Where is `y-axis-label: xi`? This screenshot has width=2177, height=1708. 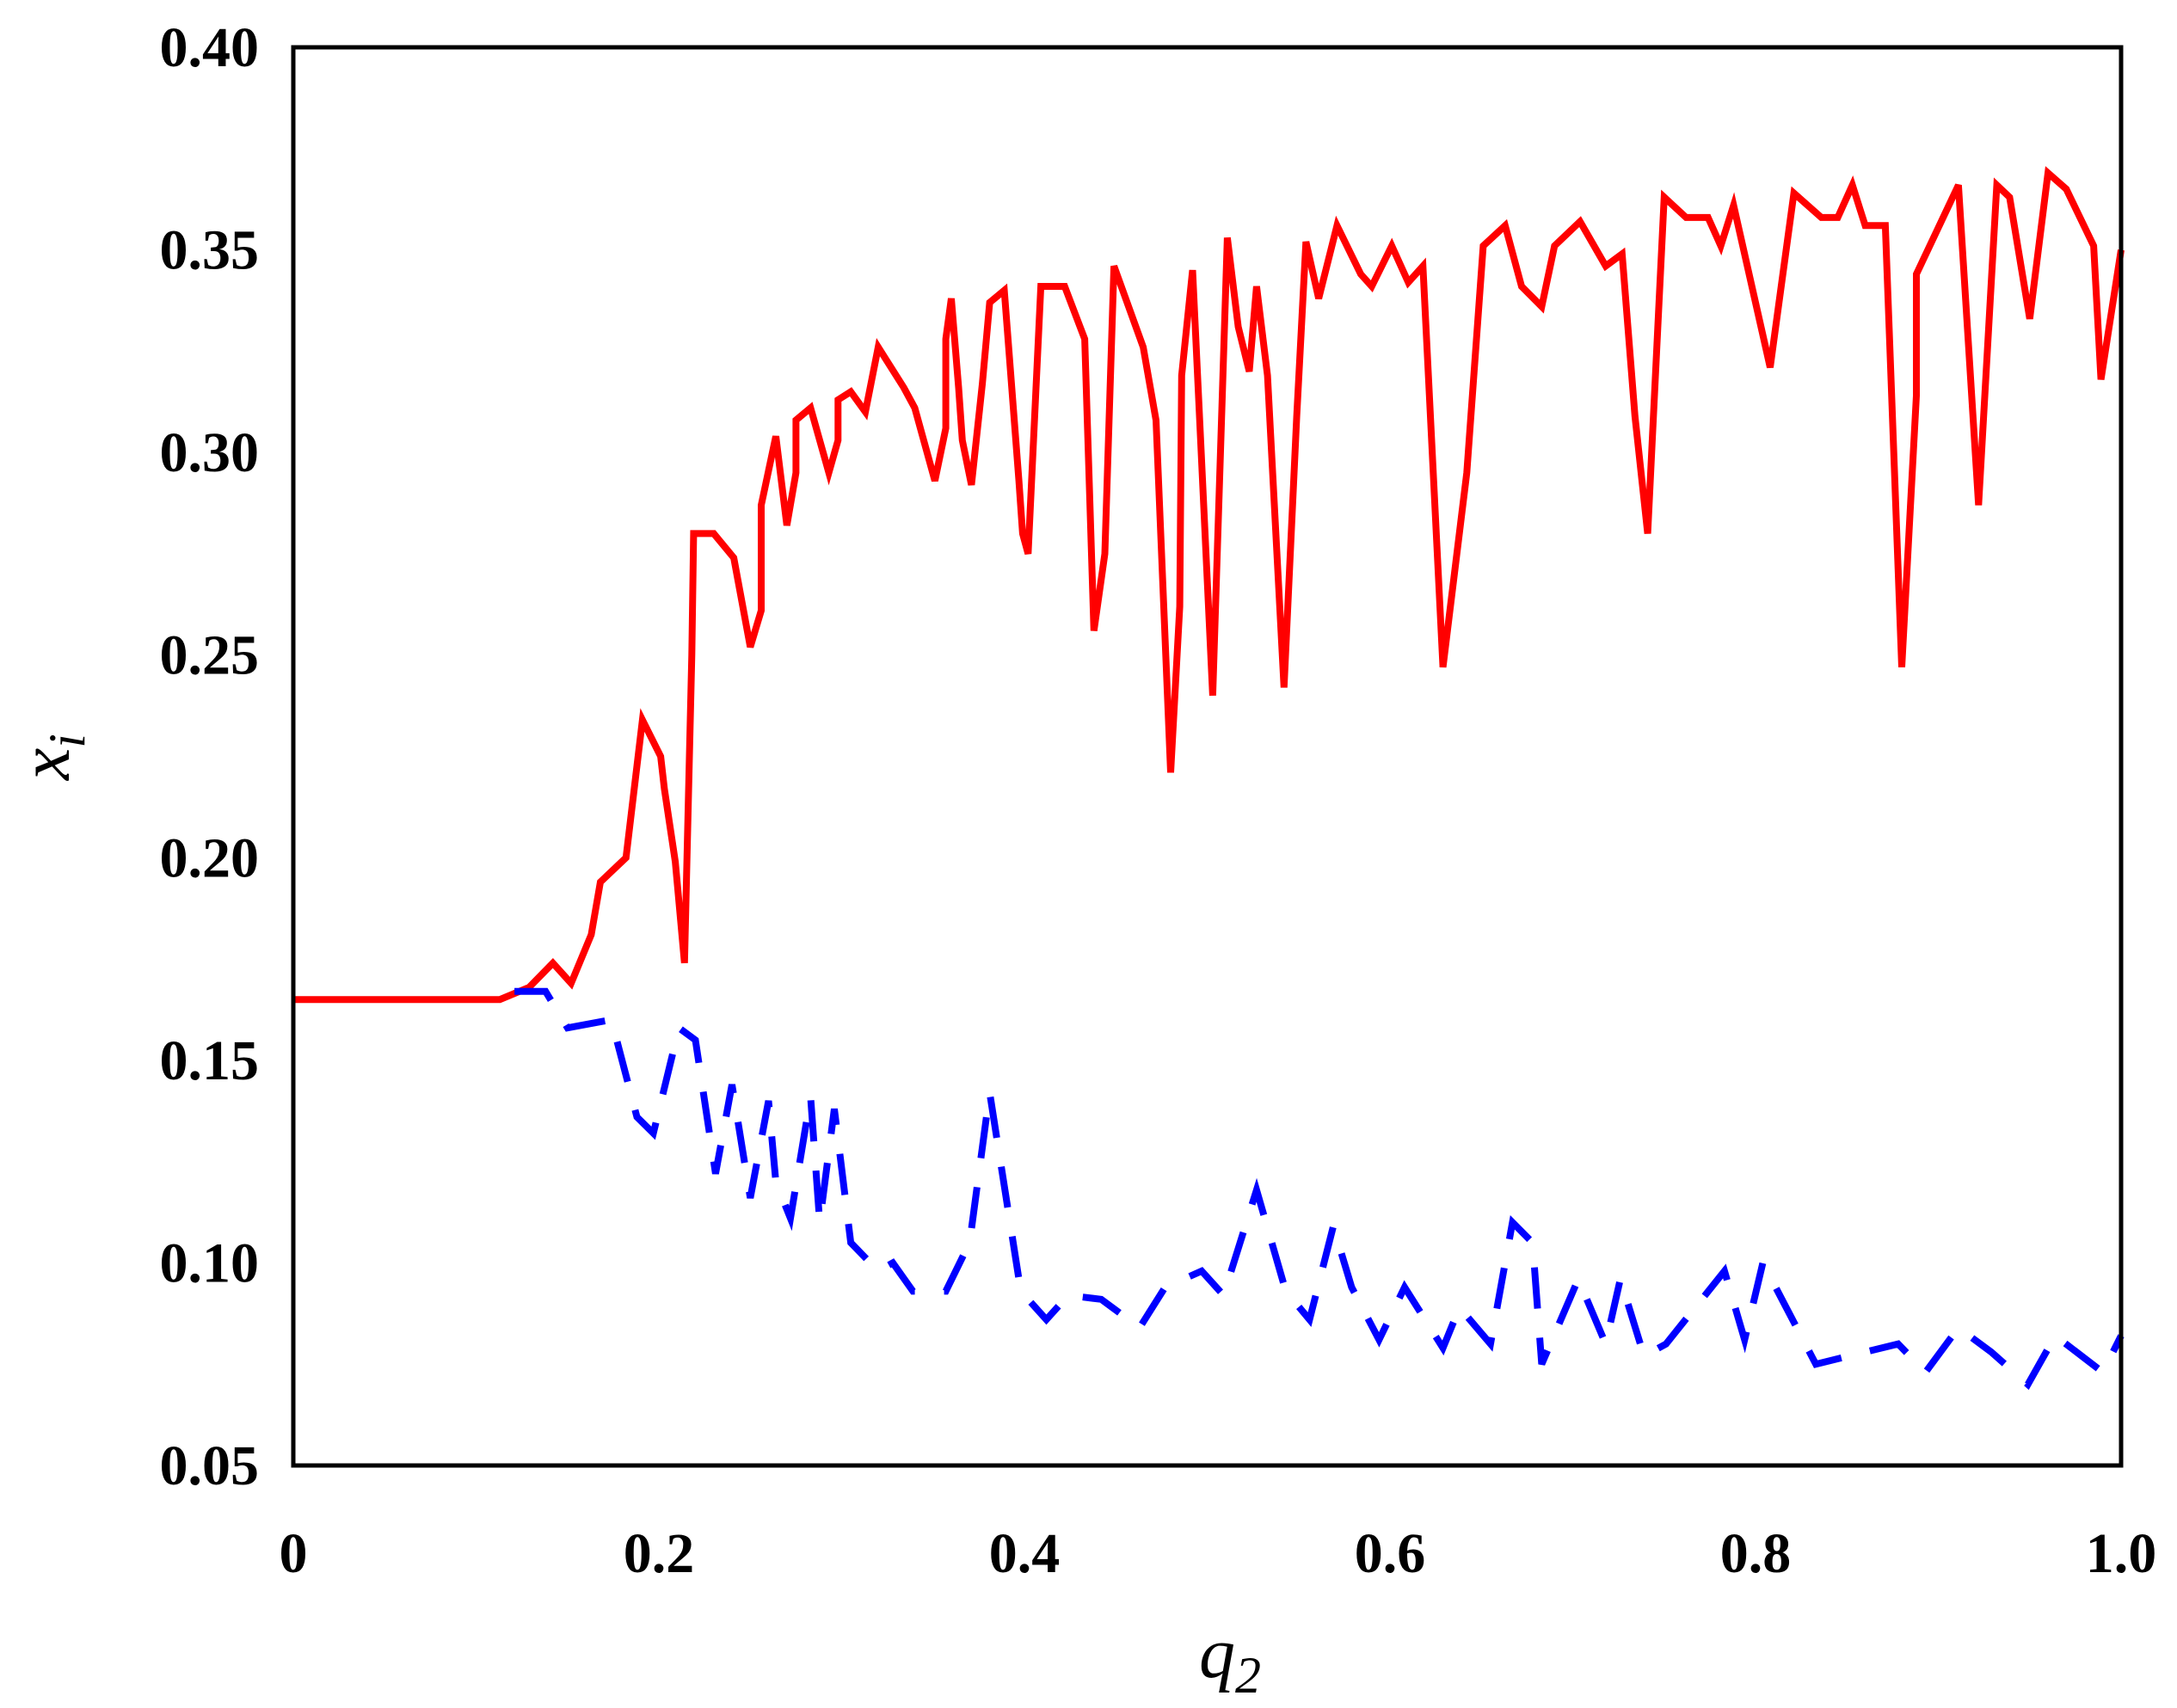 y-axis-label: xi is located at coordinates (50, 758).